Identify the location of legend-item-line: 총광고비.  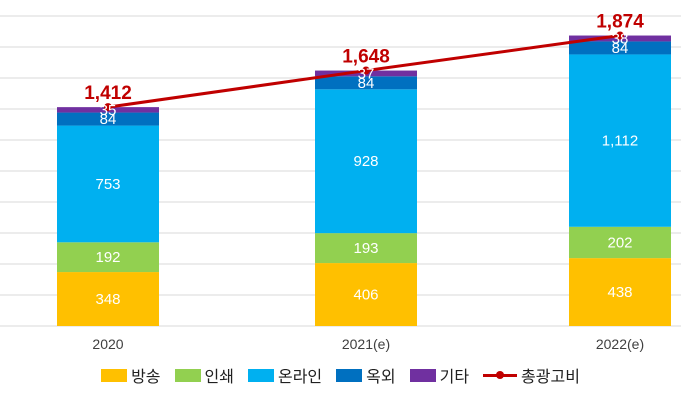
(531, 375).